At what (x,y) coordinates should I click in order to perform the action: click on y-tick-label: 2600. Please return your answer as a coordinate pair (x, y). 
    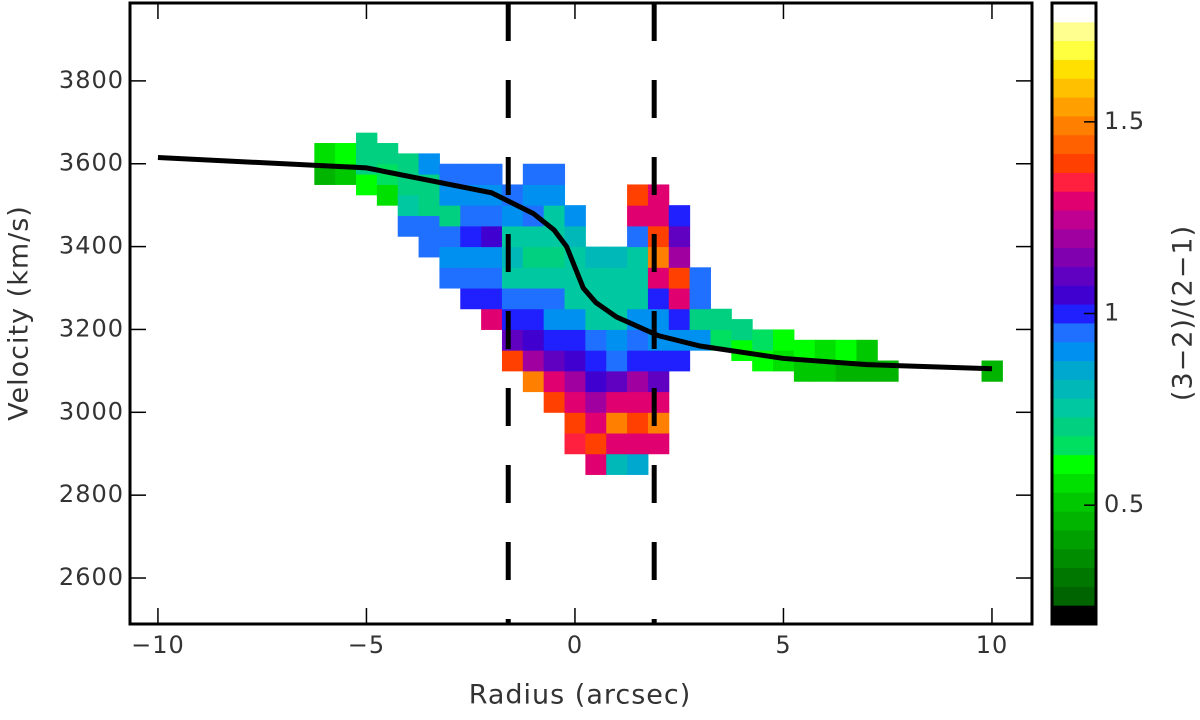
    Looking at the image, I should click on (91, 577).